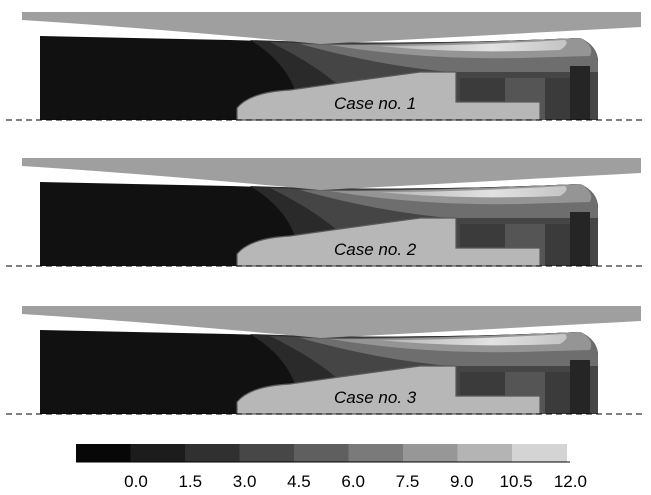 The image size is (651, 495). Describe the element at coordinates (353, 481) in the screenshot. I see `colorbar-tick-label: 6.0` at that location.